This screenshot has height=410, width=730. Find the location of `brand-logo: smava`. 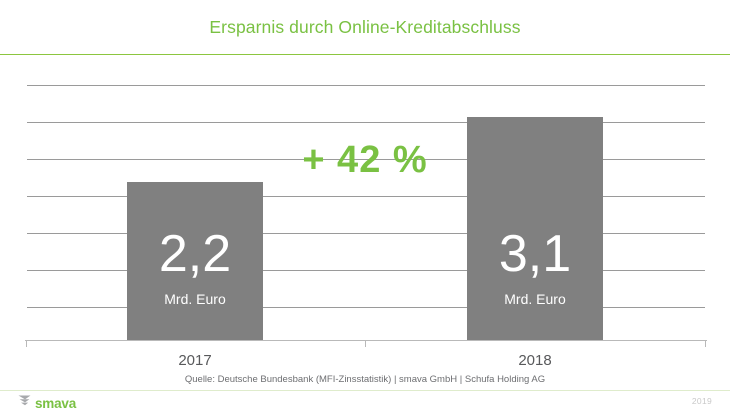

brand-logo: smava is located at coordinates (47, 402).